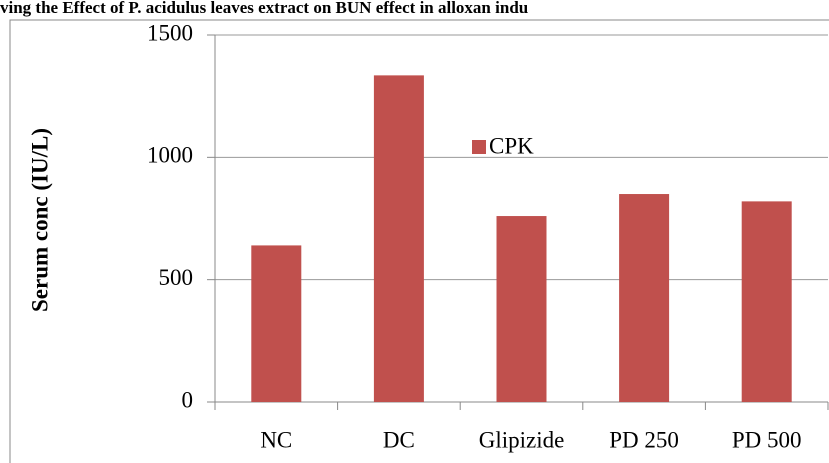 Image resolution: width=829 pixels, height=463 pixels. I want to click on y-tick-label: 500, so click(176, 277).